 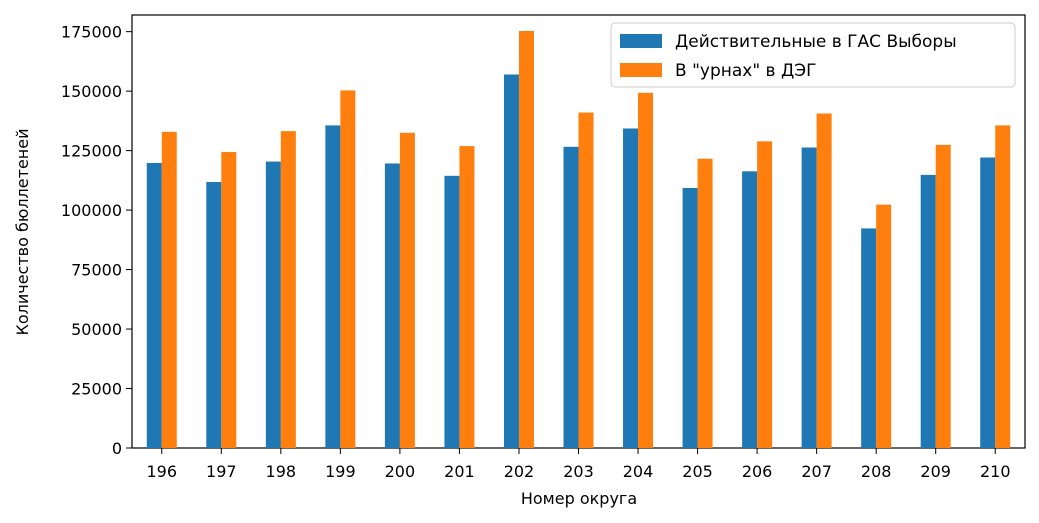 What do you see at coordinates (96, 270) in the screenshot?
I see `y-tick-label: 75000` at bounding box center [96, 270].